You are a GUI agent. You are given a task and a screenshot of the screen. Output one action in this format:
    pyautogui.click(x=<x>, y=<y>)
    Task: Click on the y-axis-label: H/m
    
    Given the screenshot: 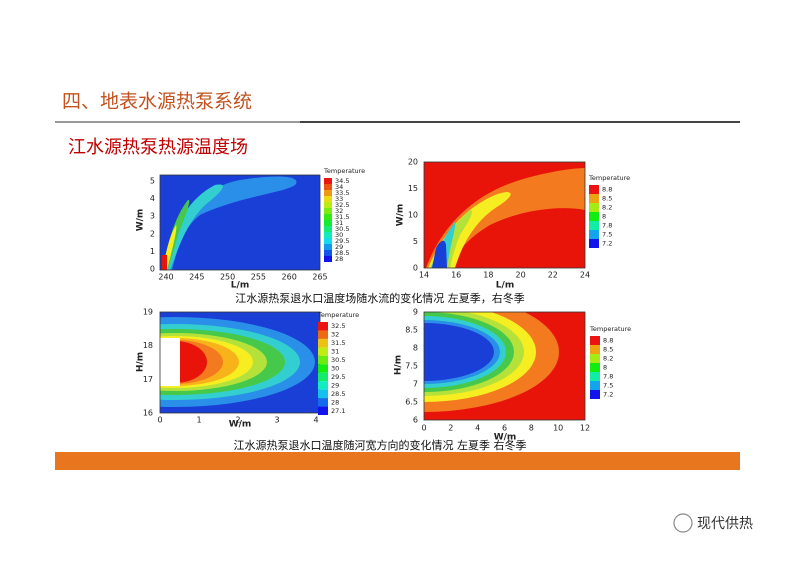 What is the action you would take?
    pyautogui.click(x=141, y=362)
    